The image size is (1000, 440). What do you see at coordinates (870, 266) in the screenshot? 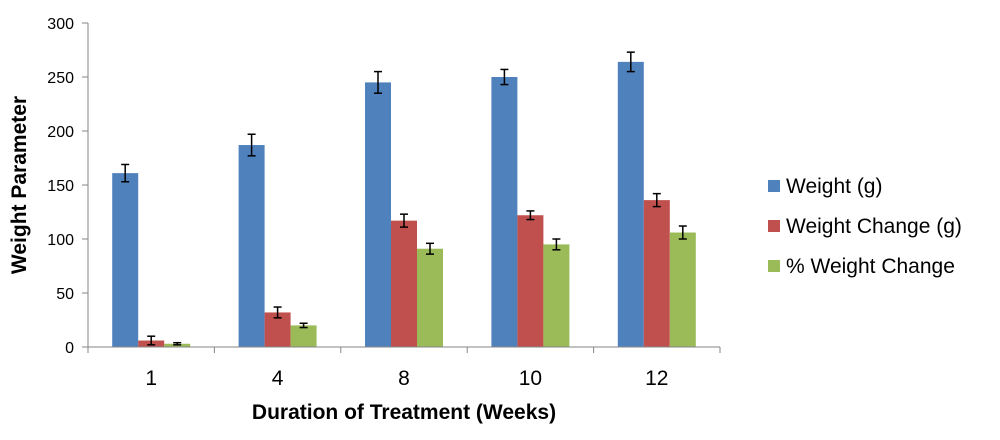
I see `legend-label: % Weight Change` at bounding box center [870, 266].